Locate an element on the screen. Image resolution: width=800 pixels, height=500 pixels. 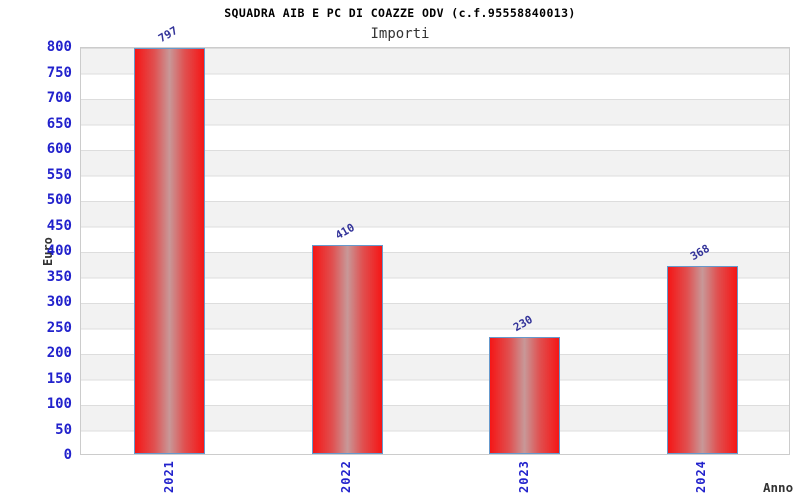
bar-value-label: 230 is located at coordinates (522, 323).